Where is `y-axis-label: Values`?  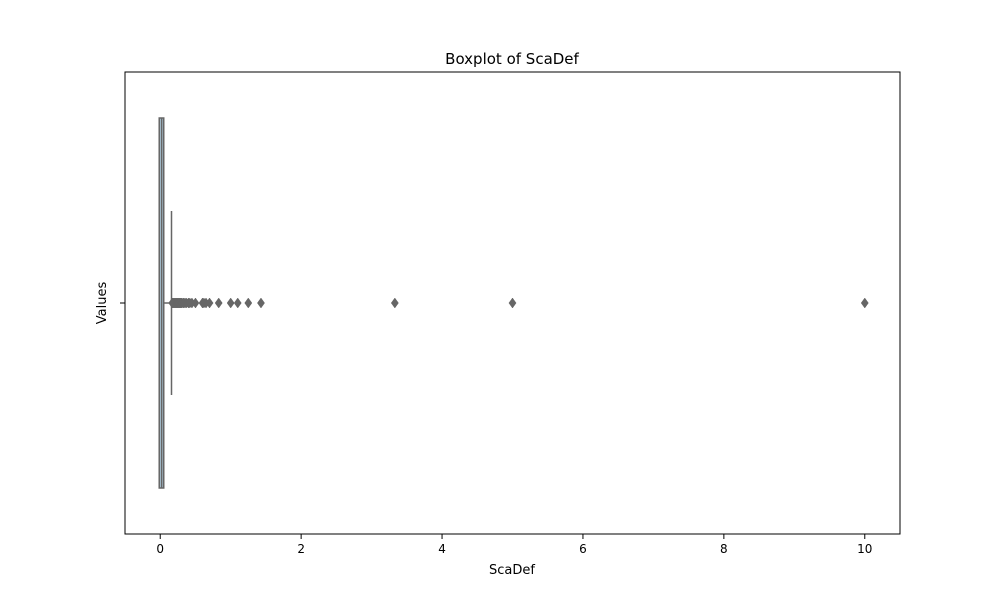 y-axis-label: Values is located at coordinates (102, 303).